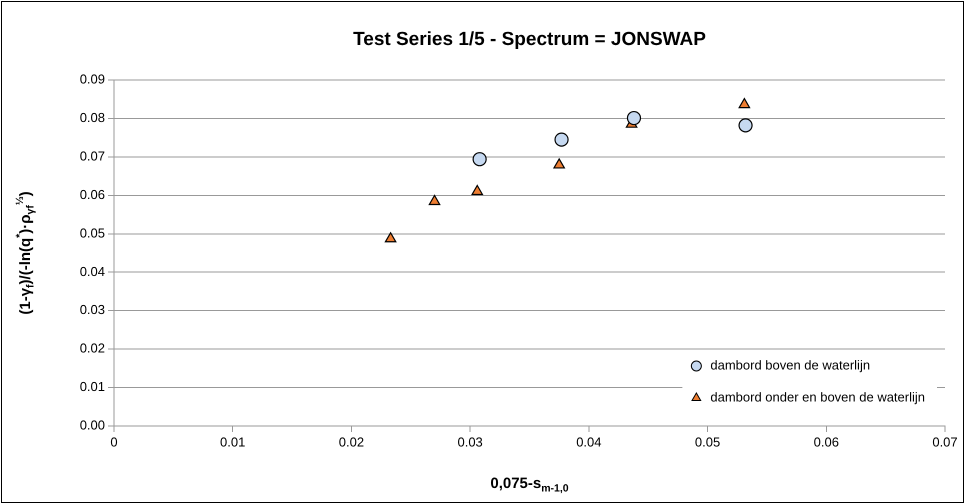 Image resolution: width=965 pixels, height=504 pixels. What do you see at coordinates (92, 425) in the screenshot?
I see `y-tick-label: 0.00` at bounding box center [92, 425].